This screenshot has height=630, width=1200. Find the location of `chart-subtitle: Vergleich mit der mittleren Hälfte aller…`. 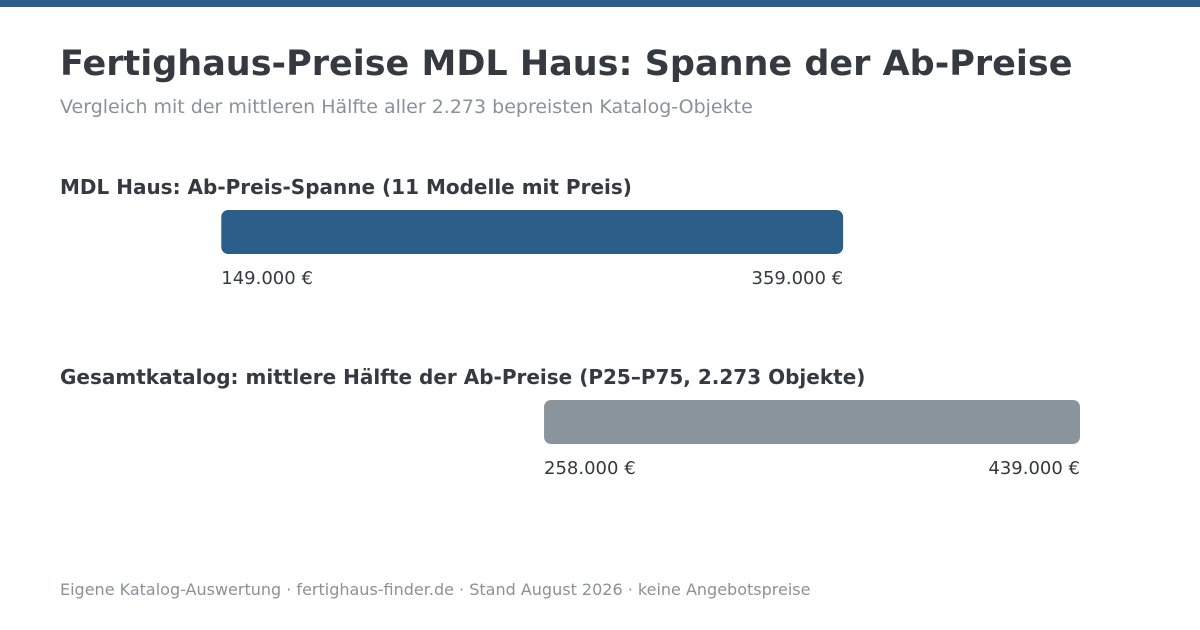

chart-subtitle: Vergleich mit der mittleren Hälfte aller… is located at coordinates (406, 107).